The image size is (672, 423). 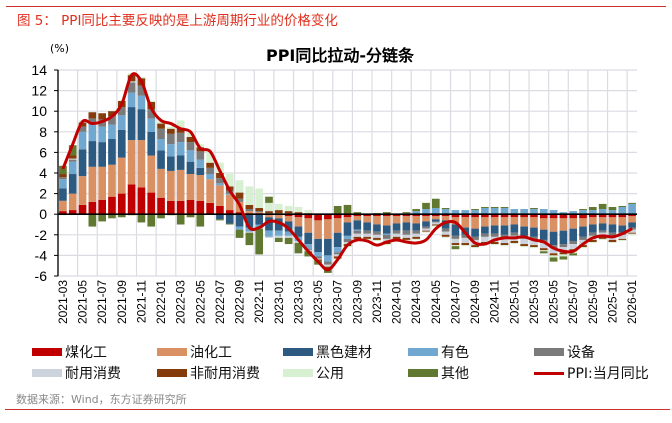 What do you see at coordinates (39, 70) in the screenshot?
I see `y-tick-label: 14` at bounding box center [39, 70].